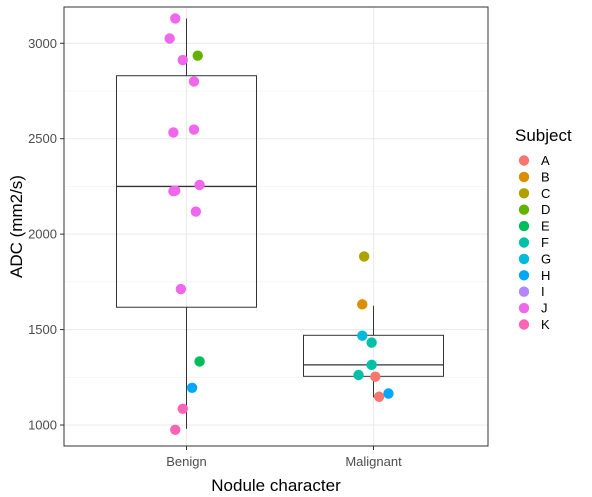 This screenshot has height=497, width=592. Describe the element at coordinates (533, 242) in the screenshot. I see `legend-entry-f: F` at that location.